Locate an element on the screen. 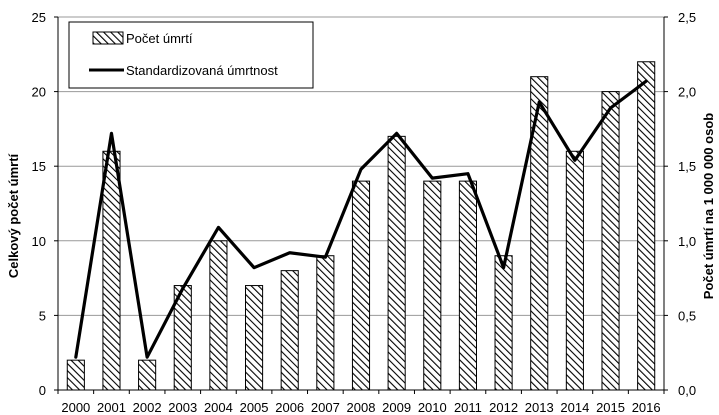  y-tick-label-left: 0 is located at coordinates (42, 390).